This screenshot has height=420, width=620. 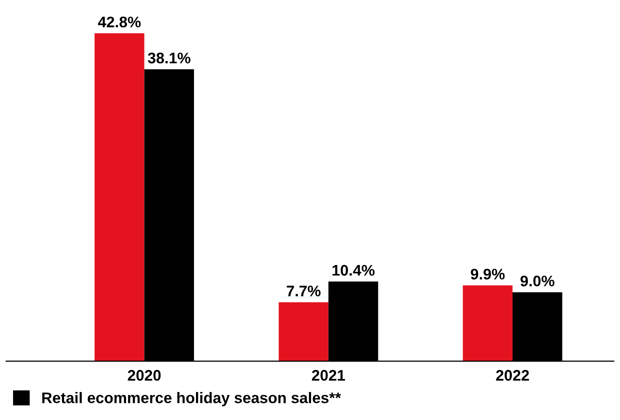 I want to click on x-tick-label: 2020, so click(x=144, y=375).